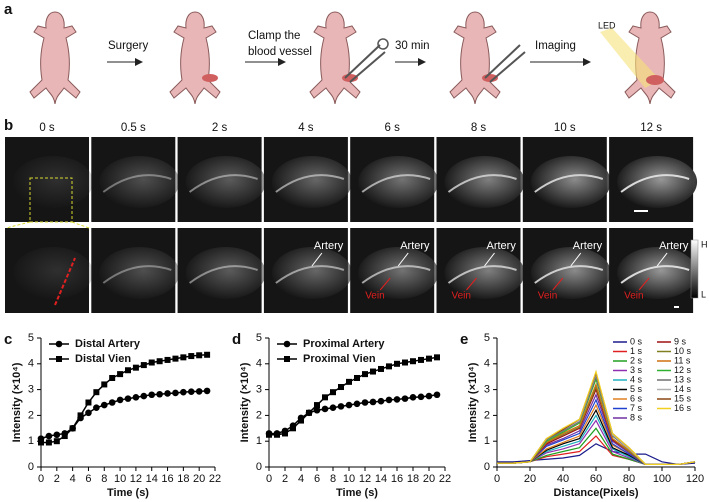 This screenshot has height=502, width=709. Describe the element at coordinates (479, 128) in the screenshot. I see `time-label: 8 s` at that location.